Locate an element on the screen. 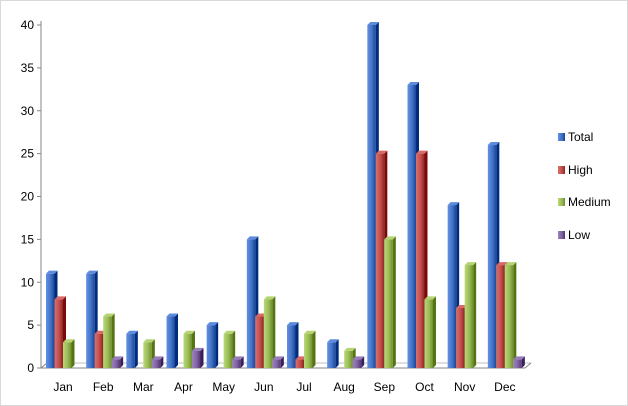 This screenshot has width=628, height=406. legend: Total High Medium Low is located at coordinates (584, 186).